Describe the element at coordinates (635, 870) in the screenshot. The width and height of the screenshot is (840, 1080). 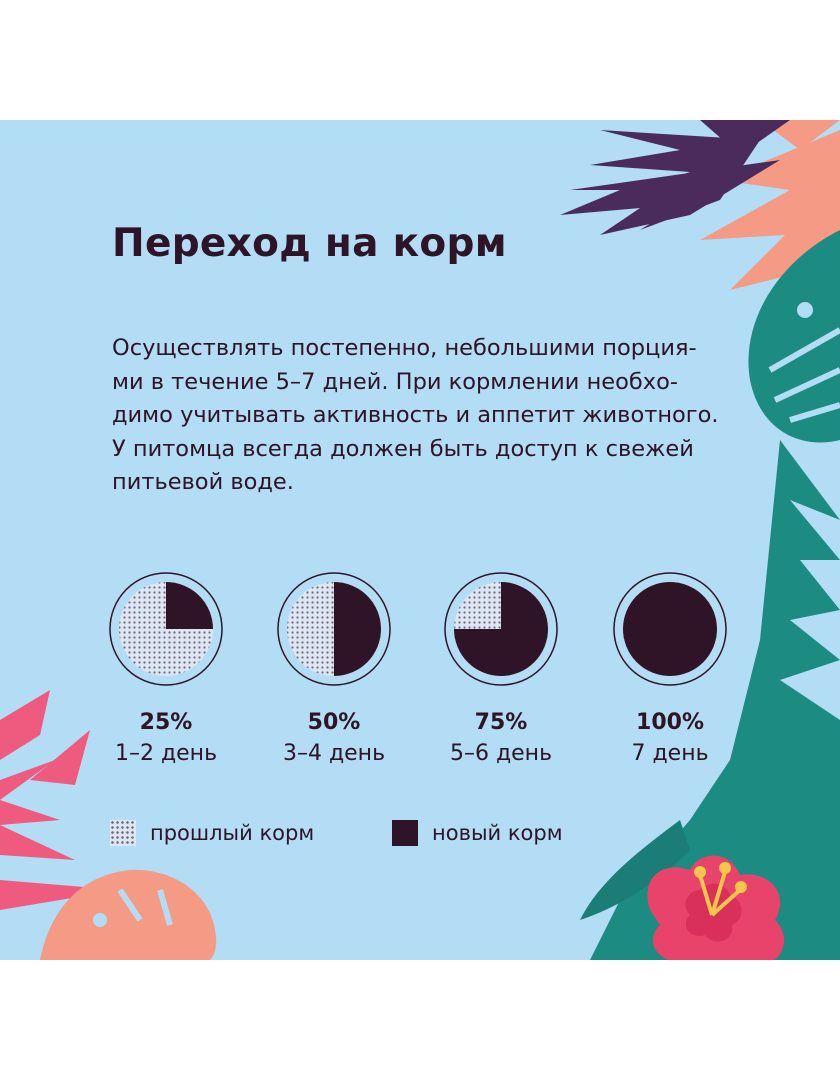
I see `teal-leaf-left-icon` at that location.